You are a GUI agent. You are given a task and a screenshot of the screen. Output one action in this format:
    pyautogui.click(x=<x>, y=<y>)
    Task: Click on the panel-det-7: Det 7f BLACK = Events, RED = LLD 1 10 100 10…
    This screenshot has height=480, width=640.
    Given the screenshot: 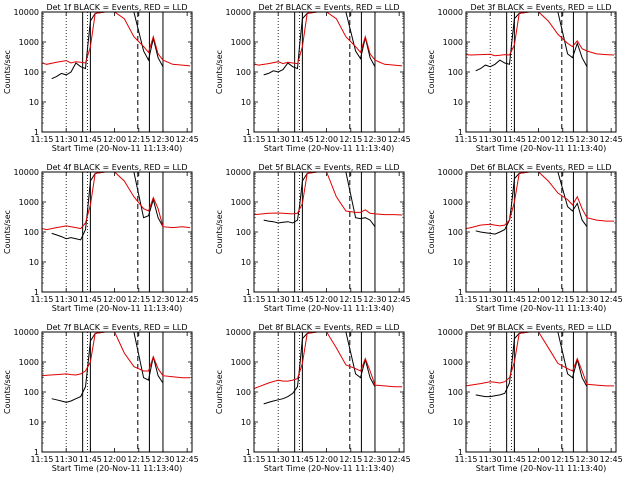 What is the action you would take?
    pyautogui.click(x=101, y=398)
    